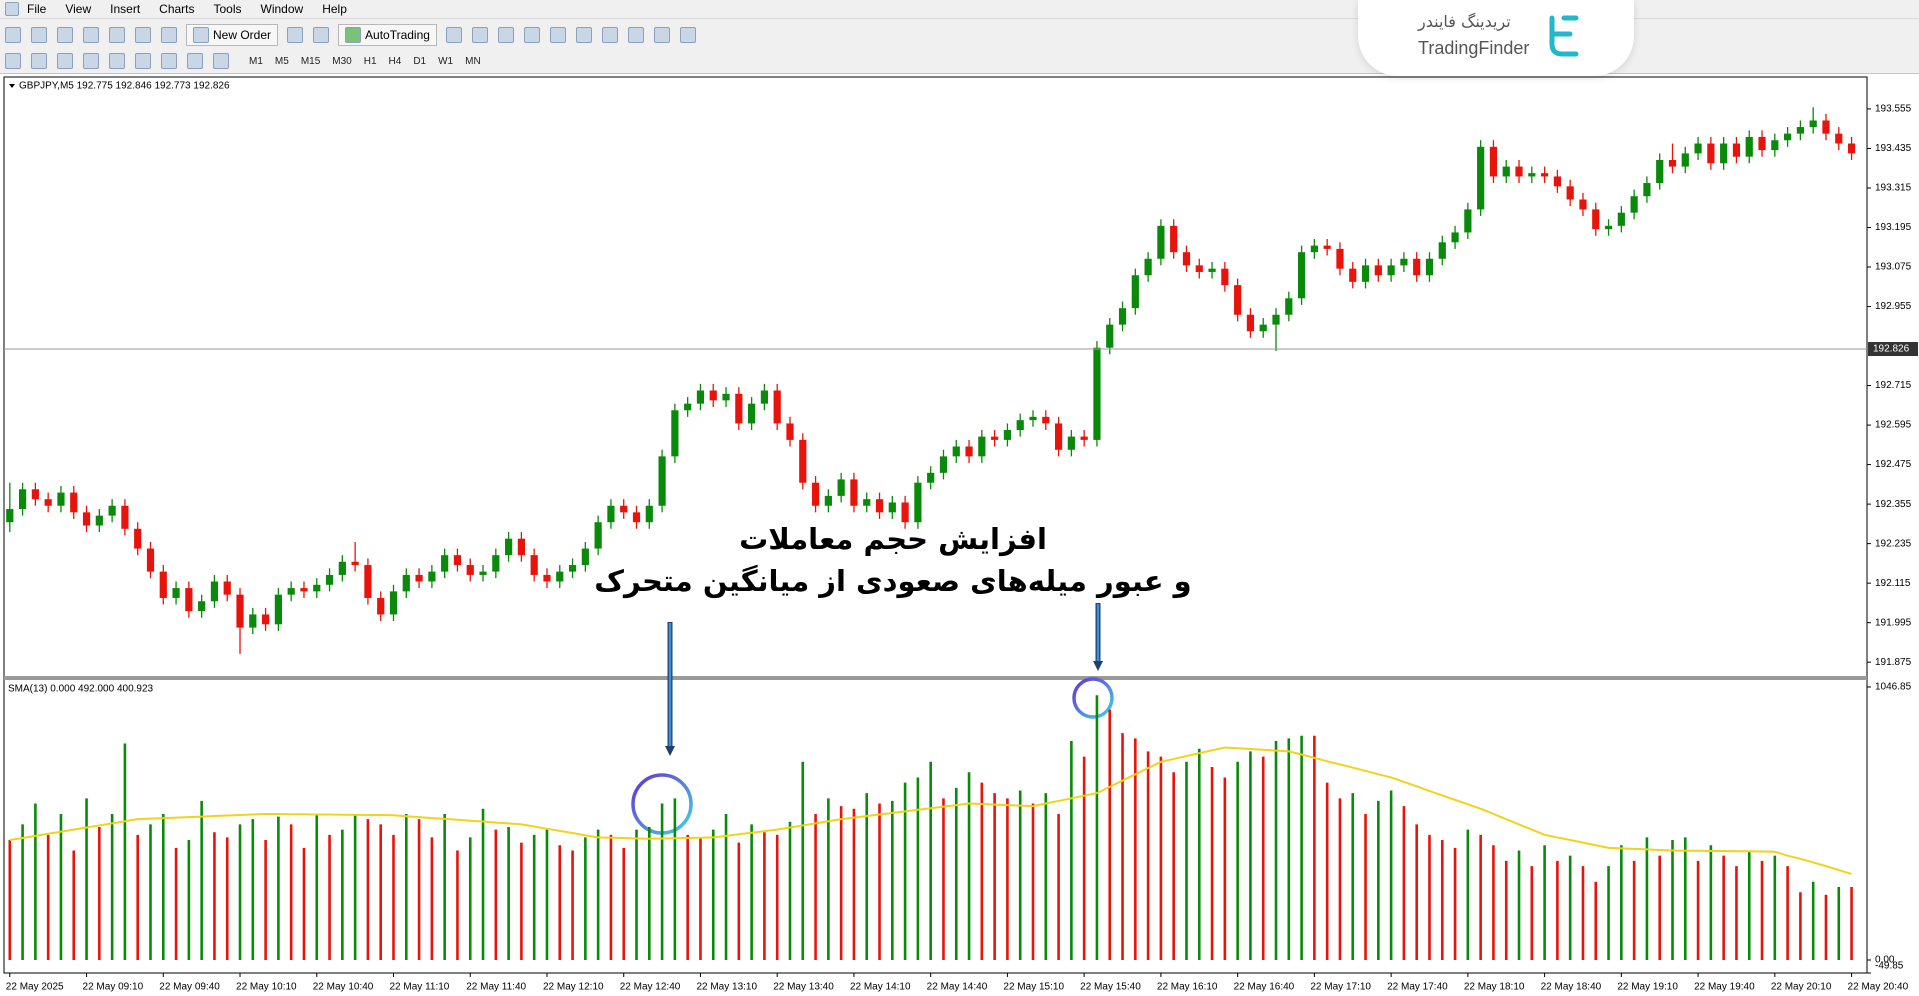  I want to click on y-tick-label: 192.955, so click(1893, 306).